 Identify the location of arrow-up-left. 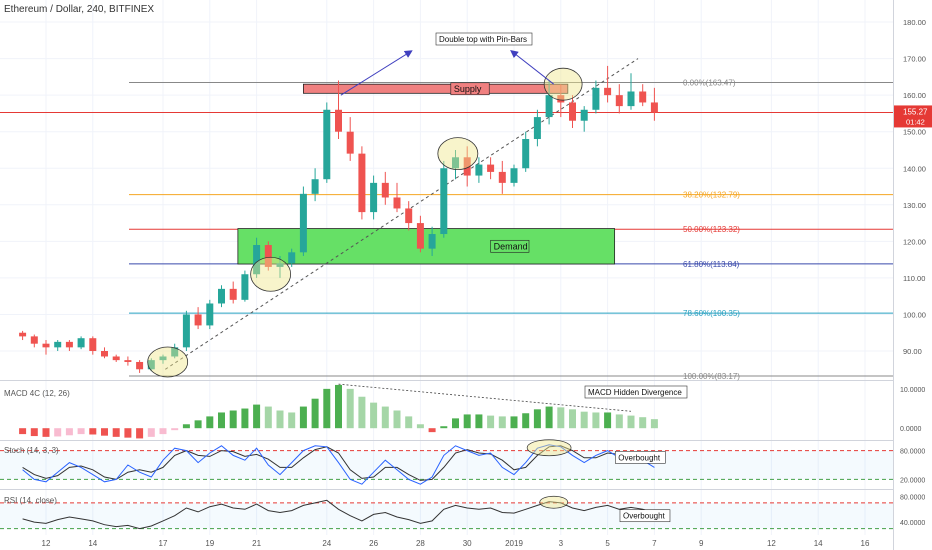
(532, 67).